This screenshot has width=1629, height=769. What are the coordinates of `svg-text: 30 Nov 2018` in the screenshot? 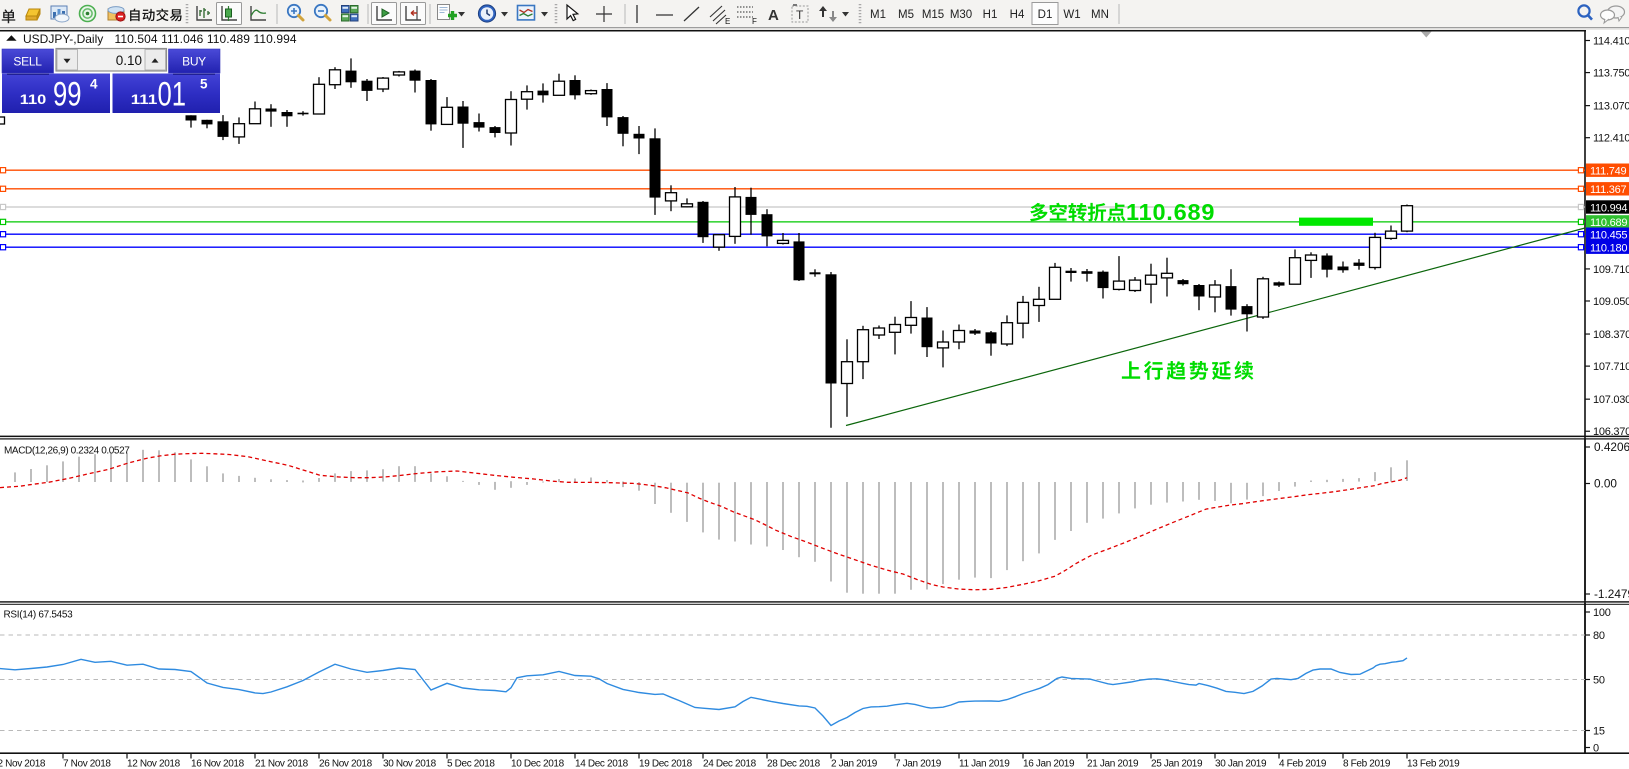 It's located at (410, 763).